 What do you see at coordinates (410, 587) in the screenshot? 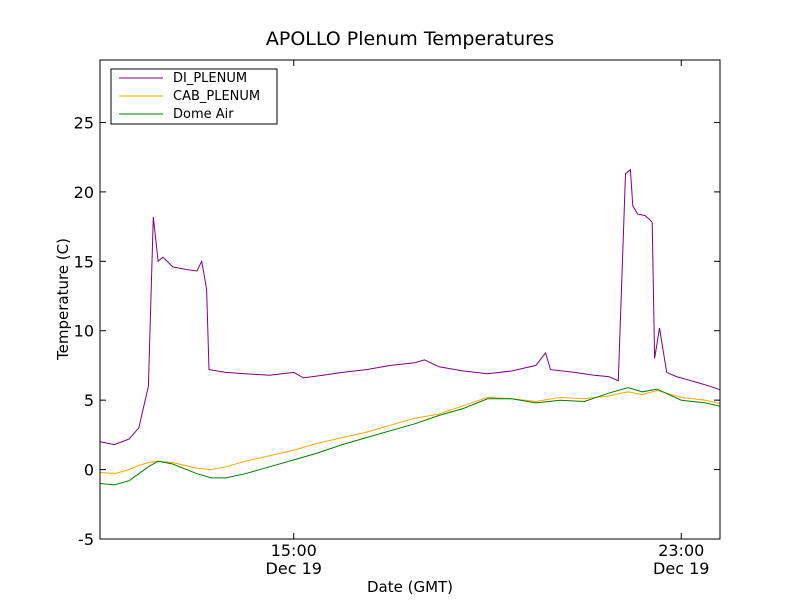
I see `x-axis-label: Date (GMT)` at bounding box center [410, 587].